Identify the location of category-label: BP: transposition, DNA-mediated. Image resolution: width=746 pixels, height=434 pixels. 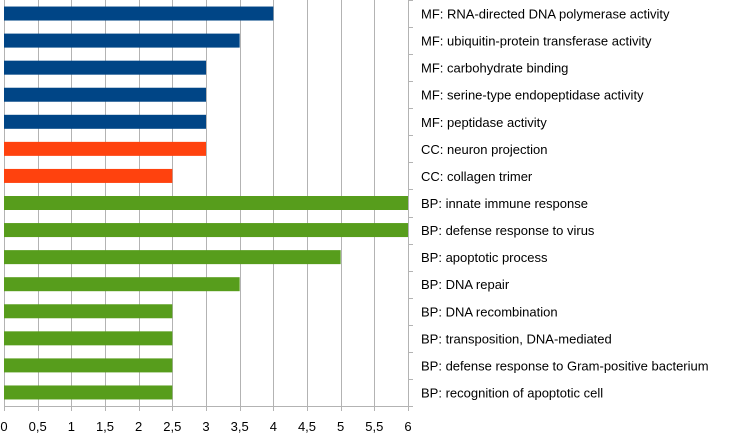
(516, 338).